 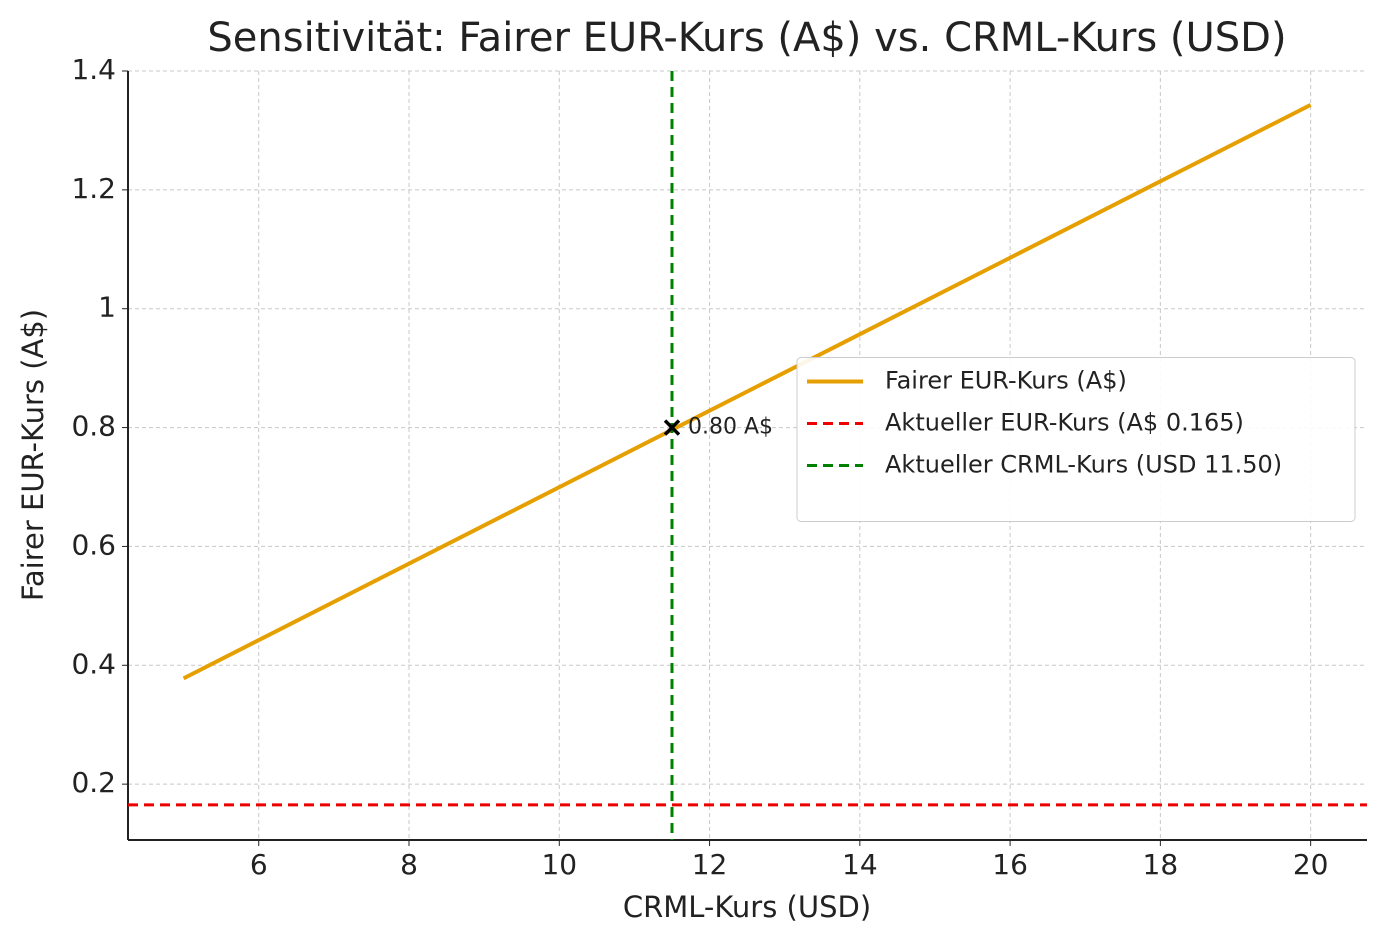 I want to click on y-axis-label: Fairer EUR-Kurs (A$), so click(x=33, y=455).